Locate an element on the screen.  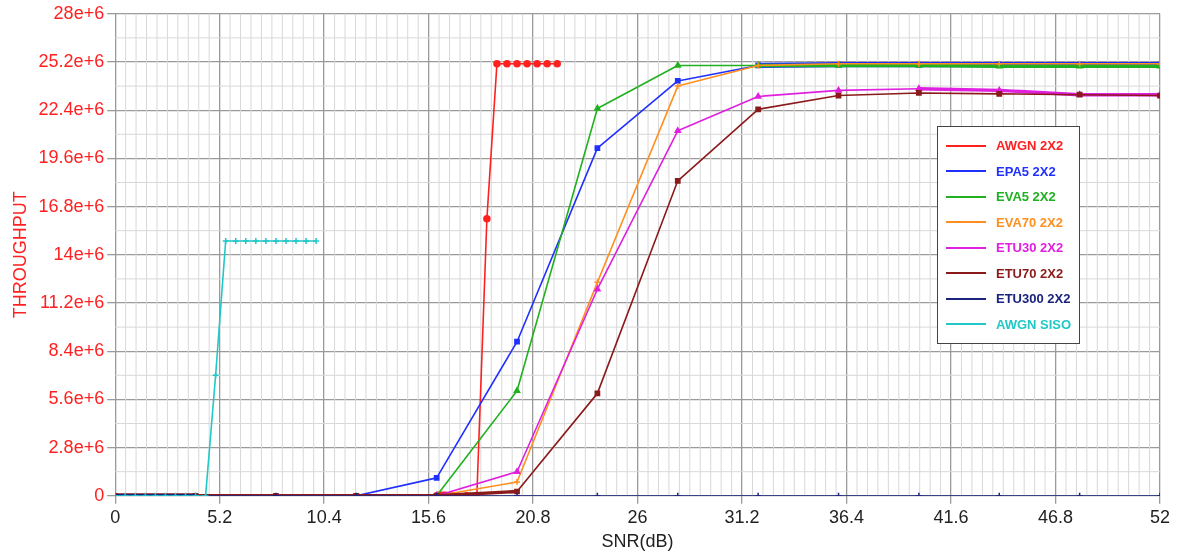
y-tick-label: 2.8e+6 is located at coordinates (76, 446).